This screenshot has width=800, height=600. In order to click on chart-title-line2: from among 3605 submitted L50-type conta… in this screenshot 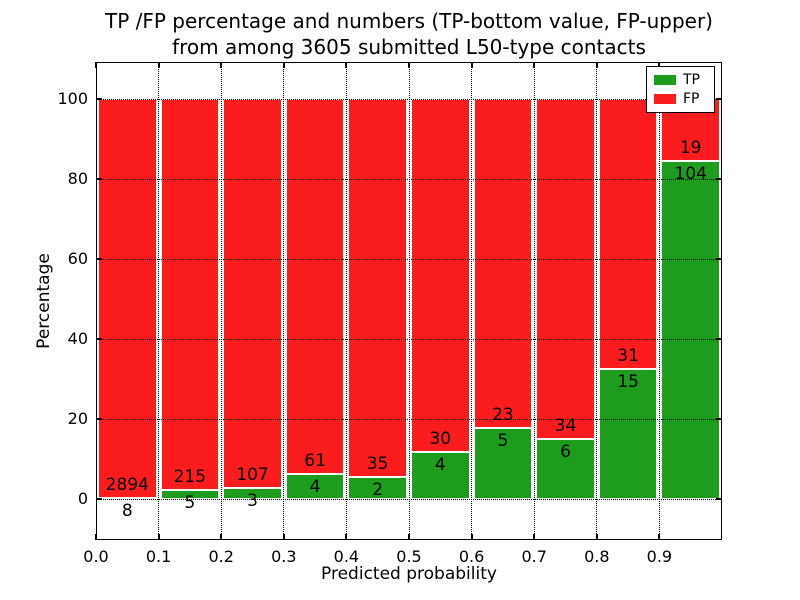, I will do `click(409, 47)`.